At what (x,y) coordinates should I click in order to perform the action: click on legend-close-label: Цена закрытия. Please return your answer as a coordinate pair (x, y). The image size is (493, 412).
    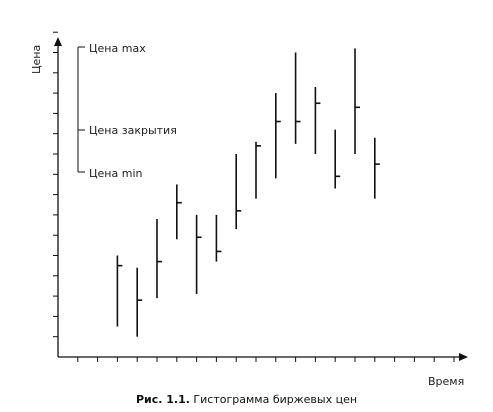
    Looking at the image, I should click on (133, 130).